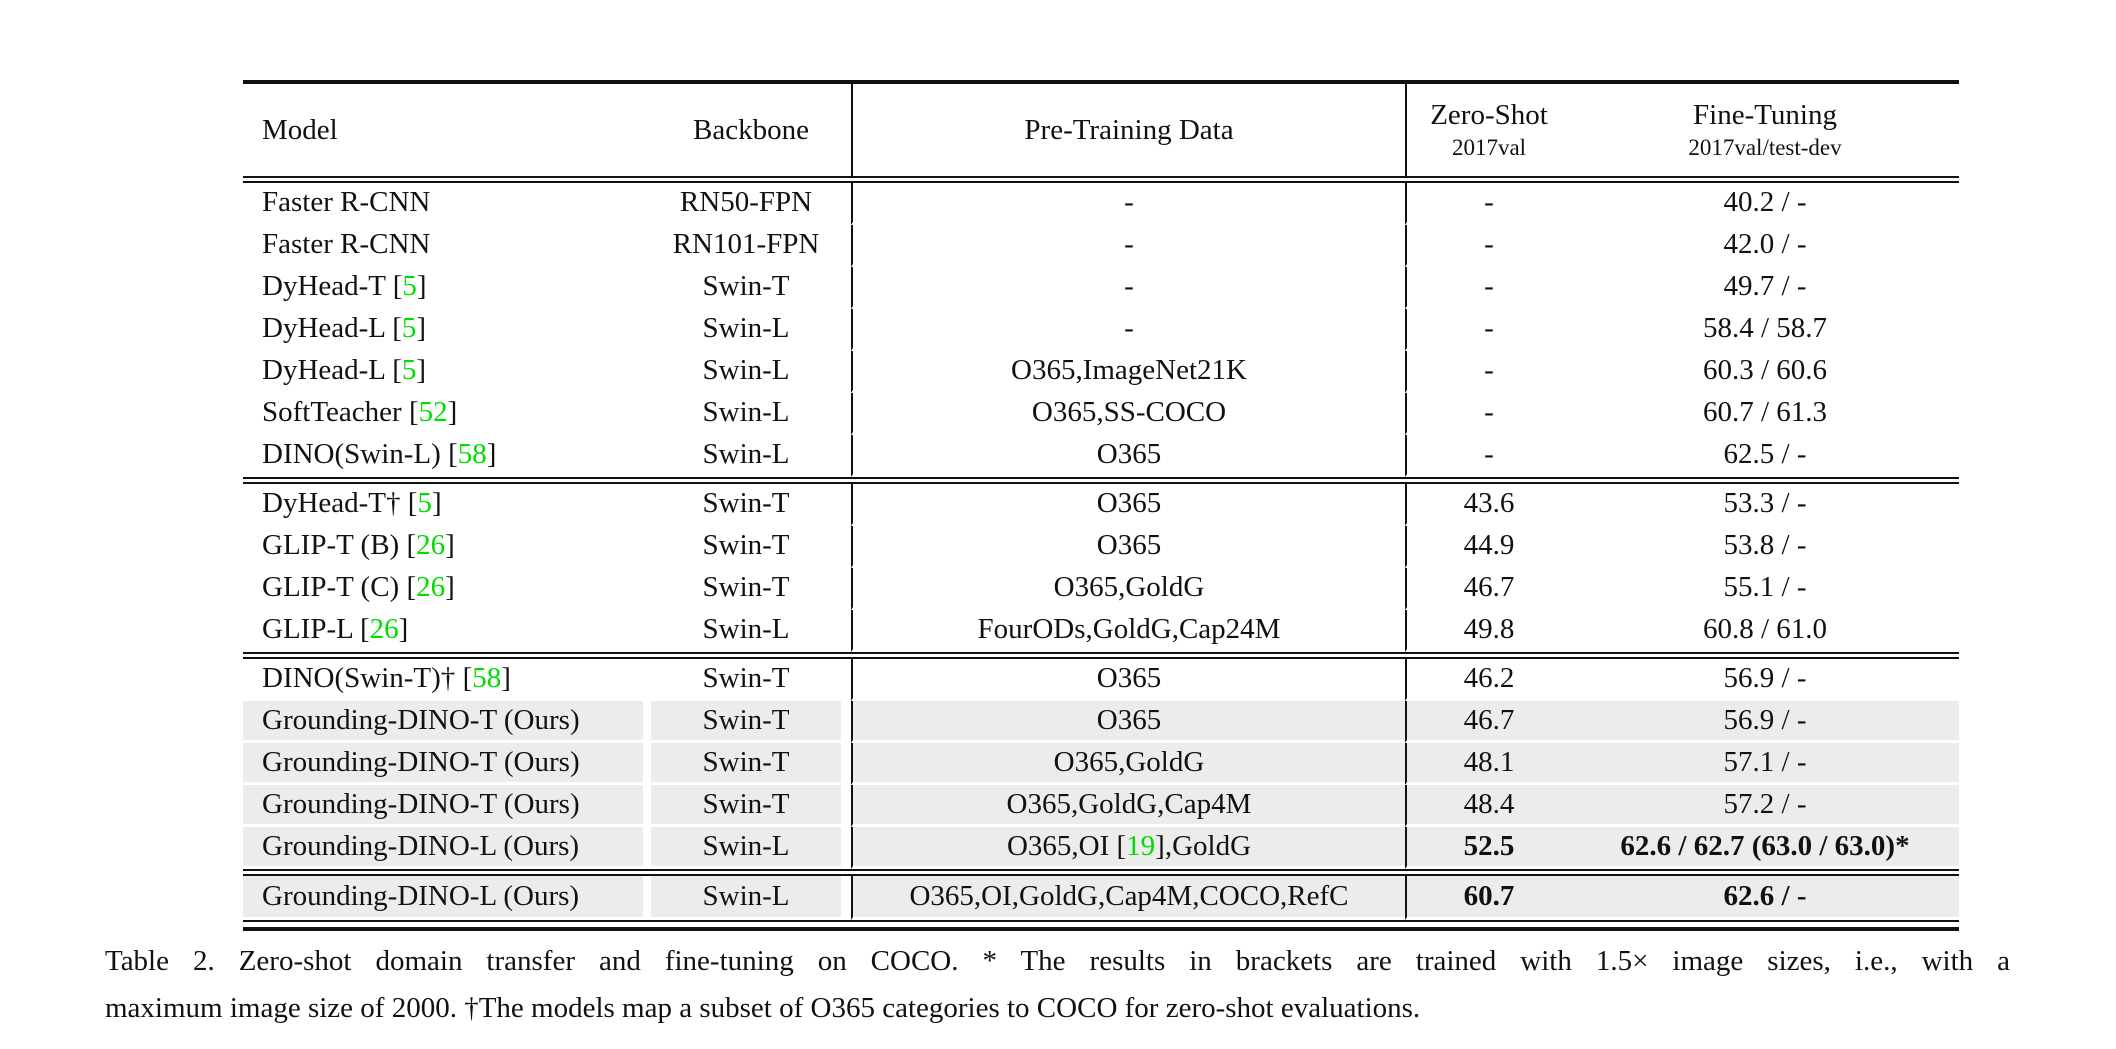  I want to click on column-label: Model, so click(300, 130).